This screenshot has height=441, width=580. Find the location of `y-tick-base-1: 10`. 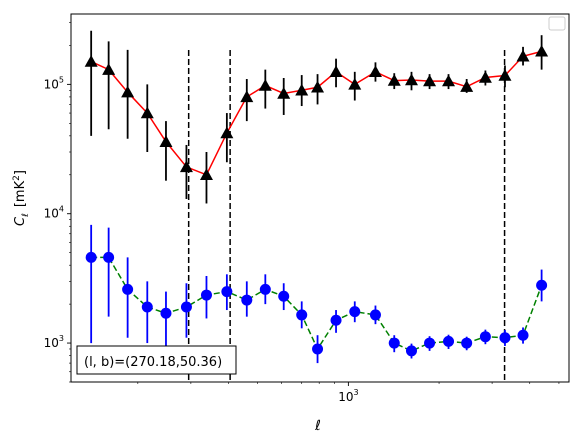

y-tick-base-1: 10 is located at coordinates (51, 214).